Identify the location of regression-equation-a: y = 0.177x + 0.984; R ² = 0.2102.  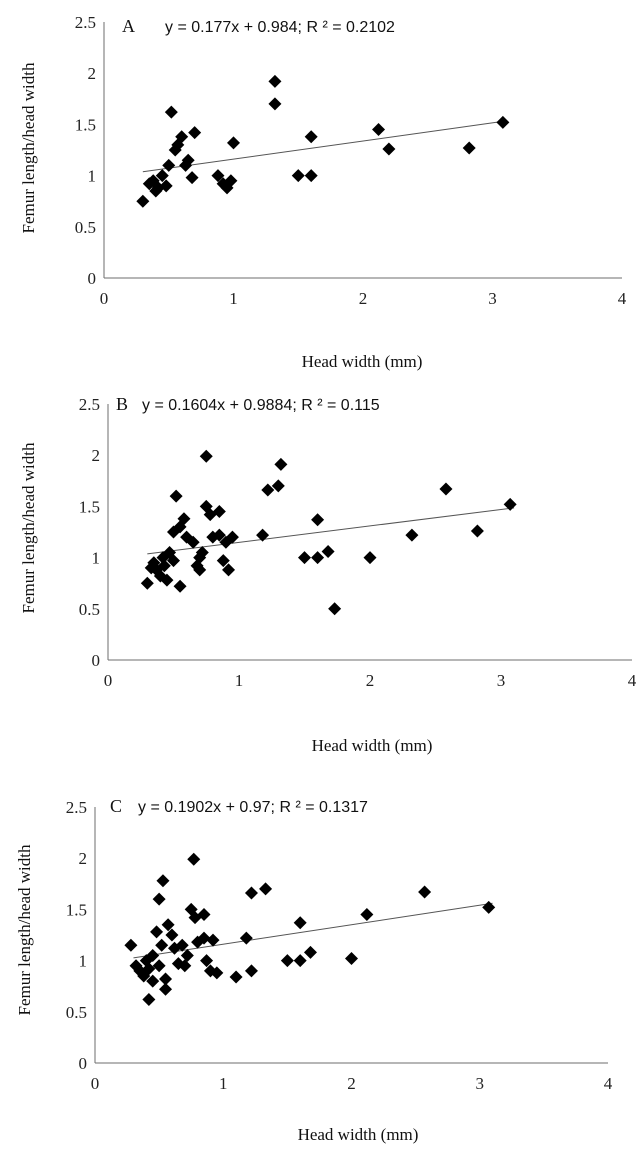
(280, 27).